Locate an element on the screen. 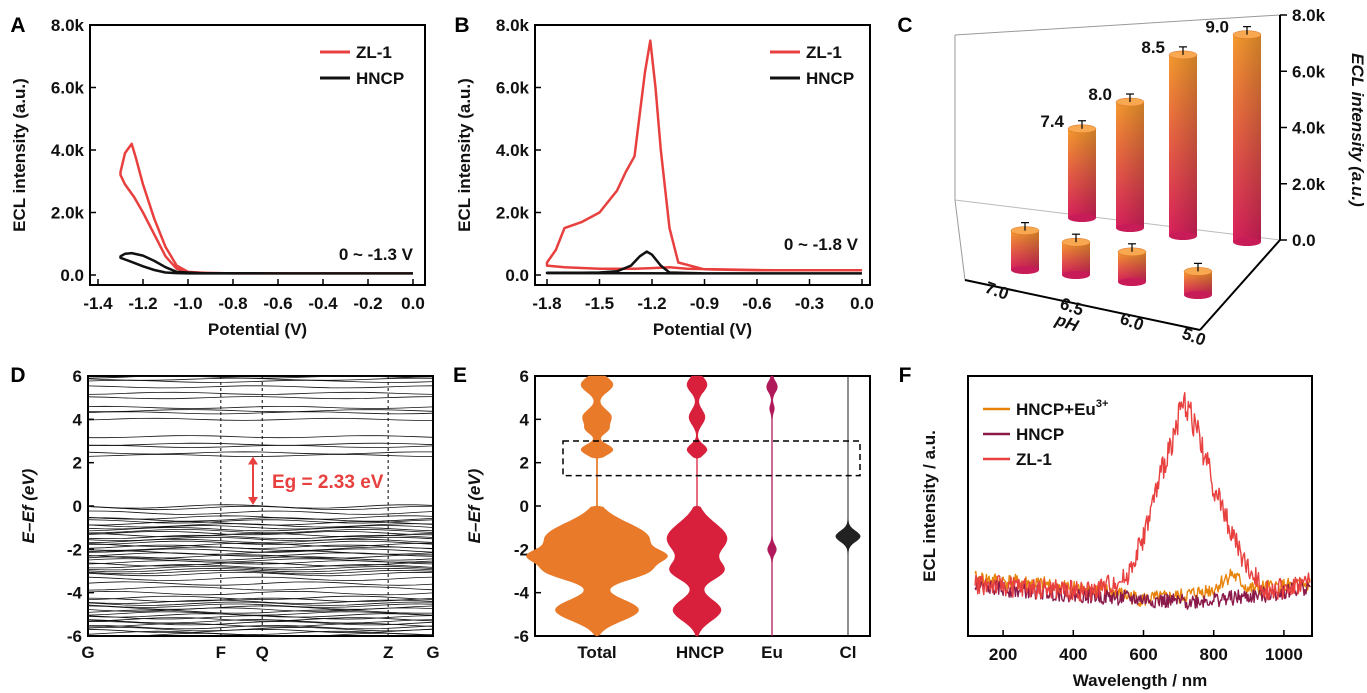 The width and height of the screenshot is (1367, 693). k-point-label: Q is located at coordinates (262, 652).